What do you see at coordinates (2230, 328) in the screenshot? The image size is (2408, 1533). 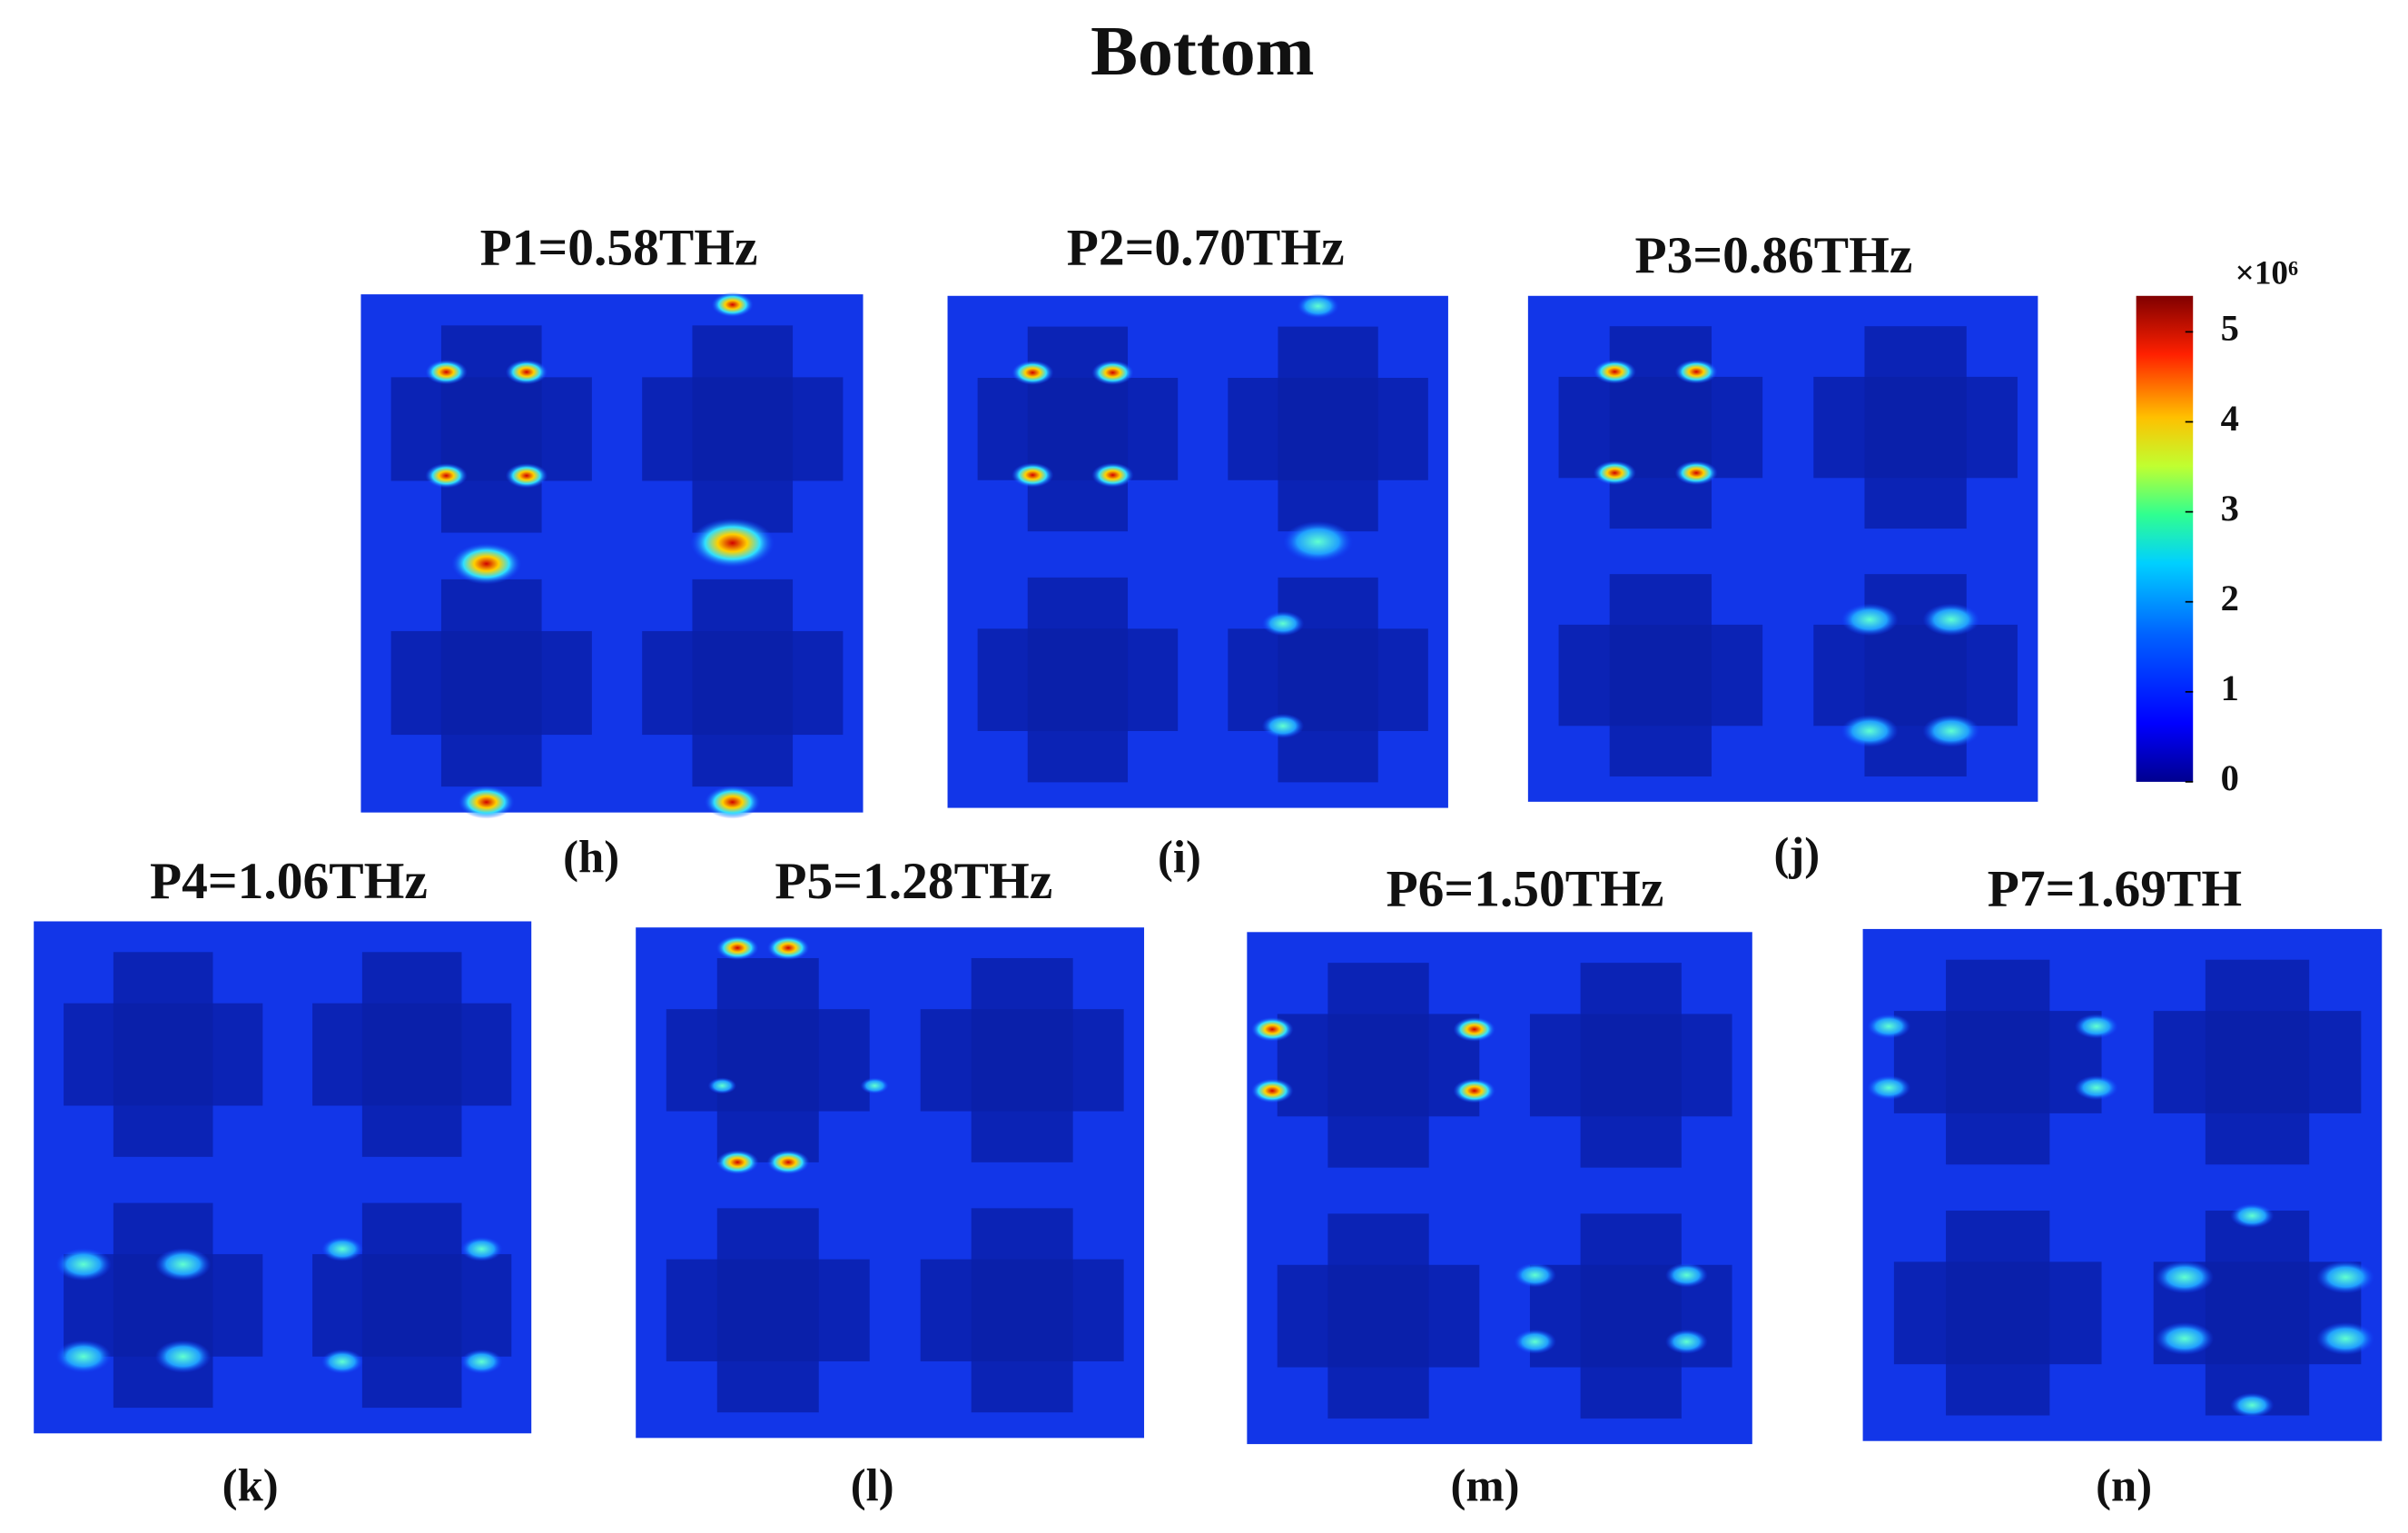 I see `colorbar-tick-label: 5` at bounding box center [2230, 328].